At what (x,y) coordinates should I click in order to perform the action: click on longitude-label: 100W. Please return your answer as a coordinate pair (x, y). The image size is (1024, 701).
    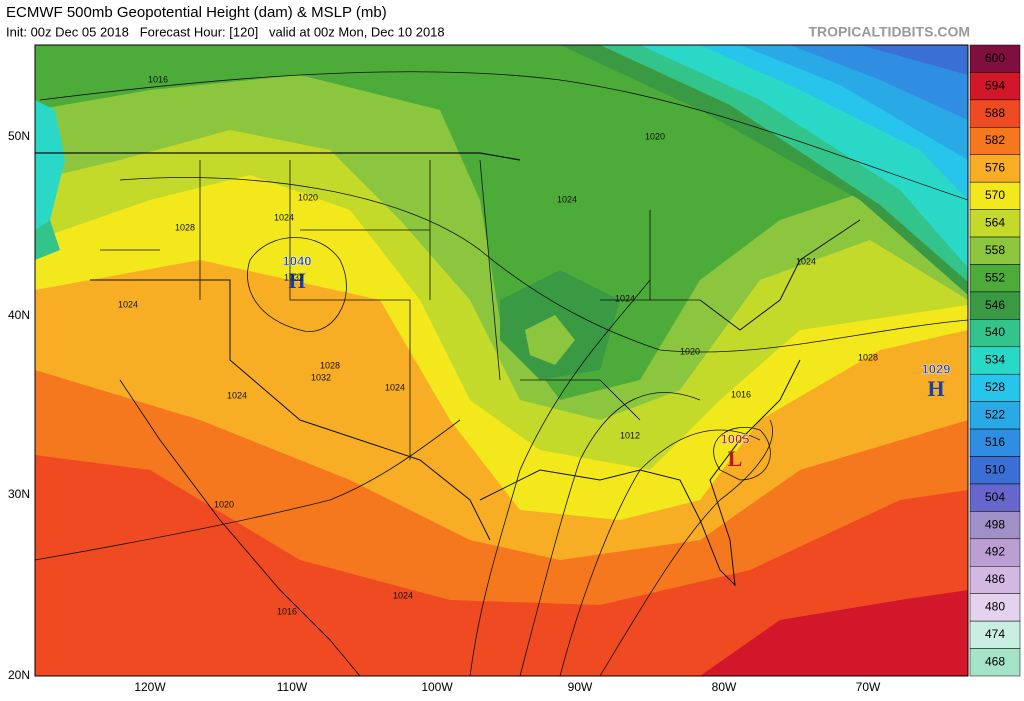
    Looking at the image, I should click on (437, 687).